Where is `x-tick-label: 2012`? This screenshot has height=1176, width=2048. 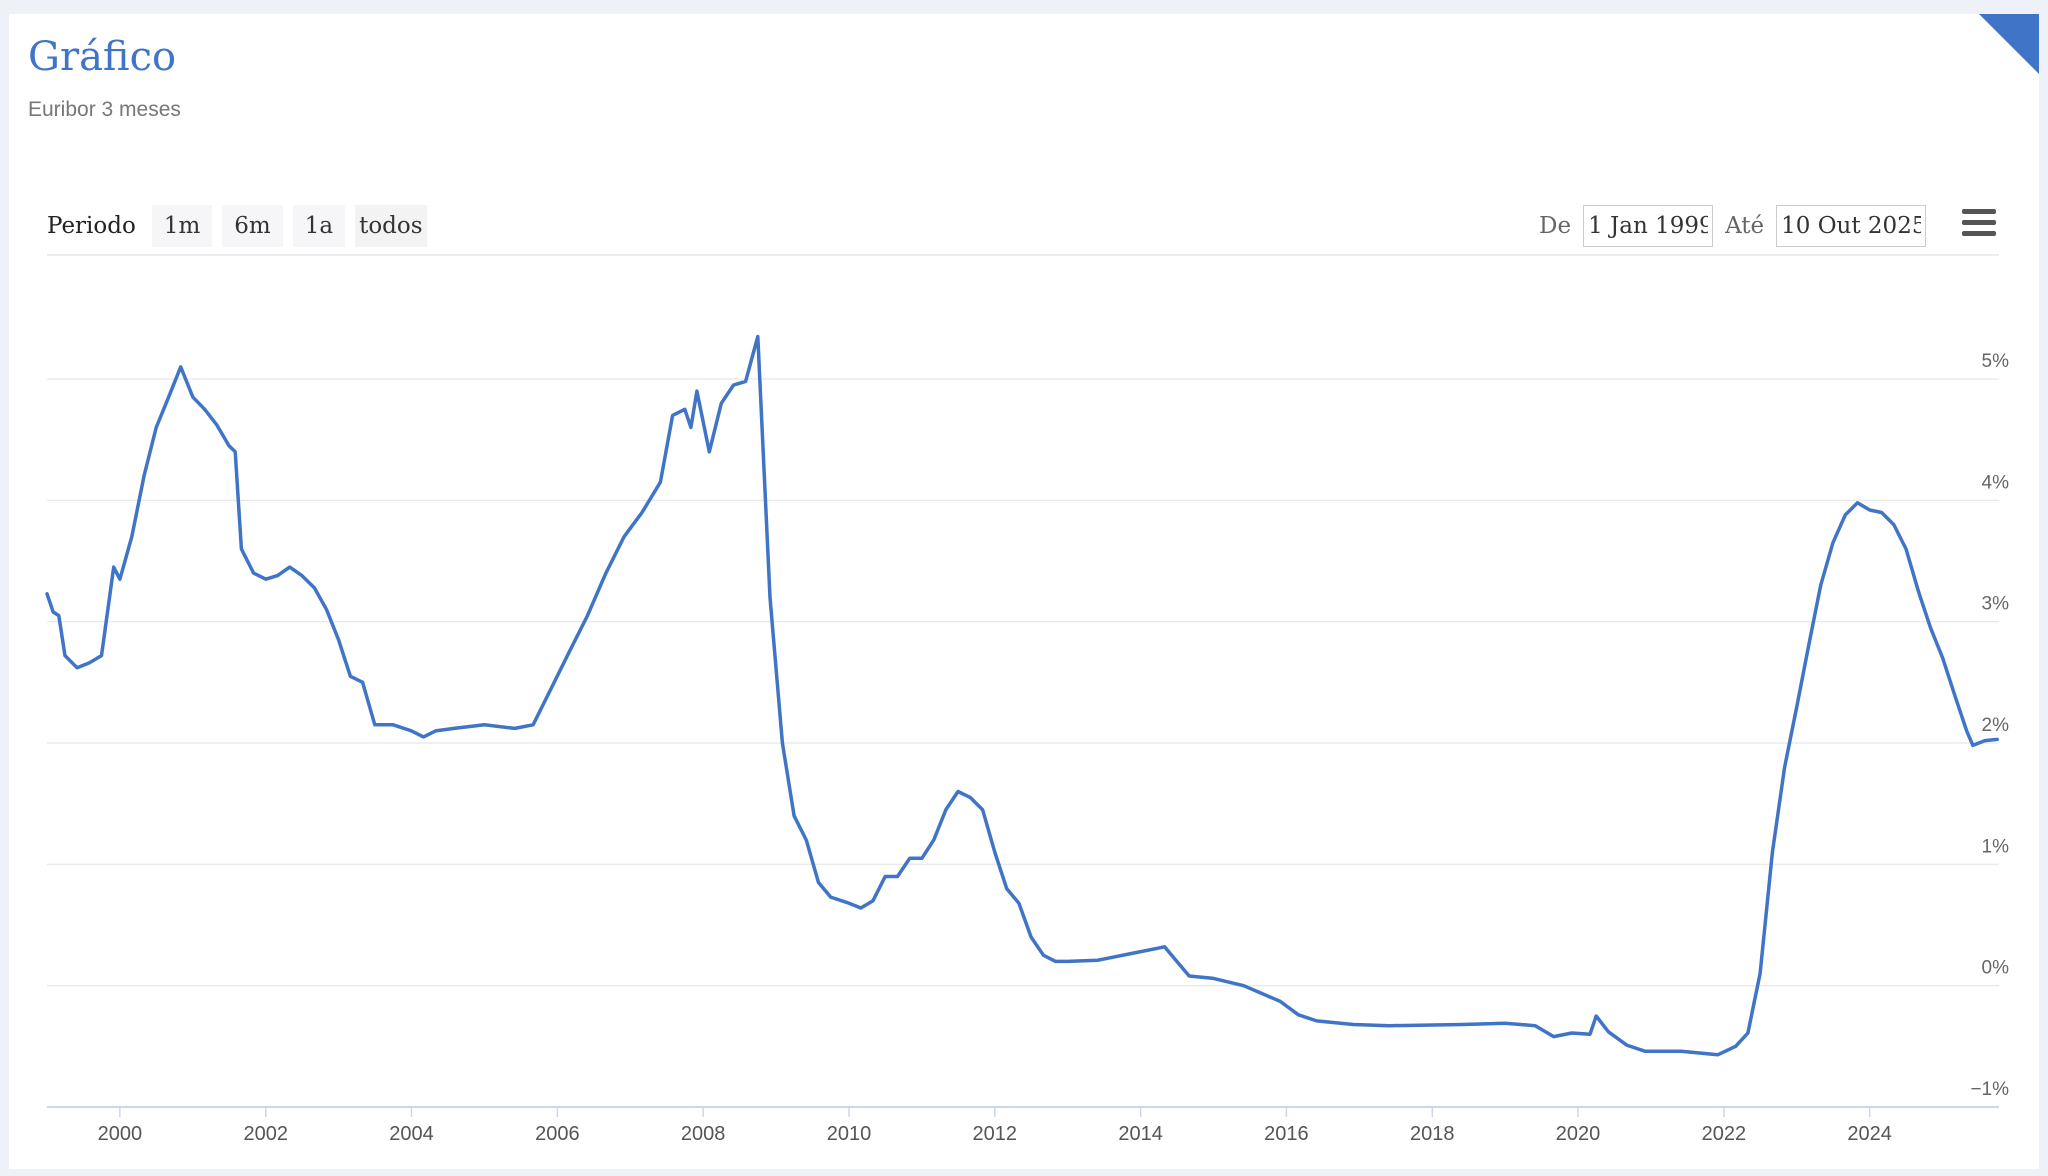
x-tick-label: 2012 is located at coordinates (995, 1134).